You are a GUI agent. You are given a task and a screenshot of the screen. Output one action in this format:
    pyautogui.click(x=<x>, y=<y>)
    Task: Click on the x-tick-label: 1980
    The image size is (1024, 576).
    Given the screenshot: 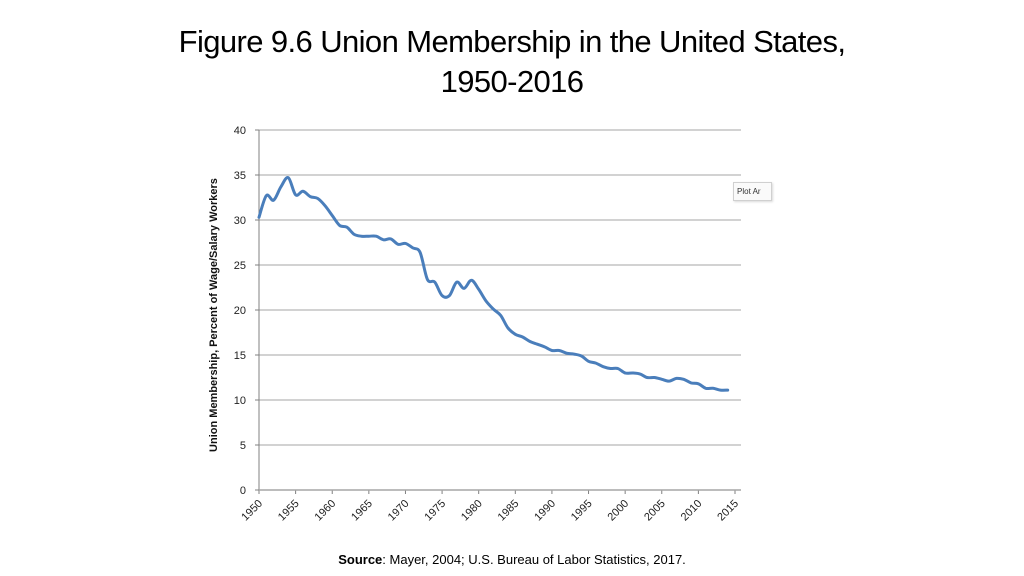 What is the action you would take?
    pyautogui.click(x=472, y=511)
    